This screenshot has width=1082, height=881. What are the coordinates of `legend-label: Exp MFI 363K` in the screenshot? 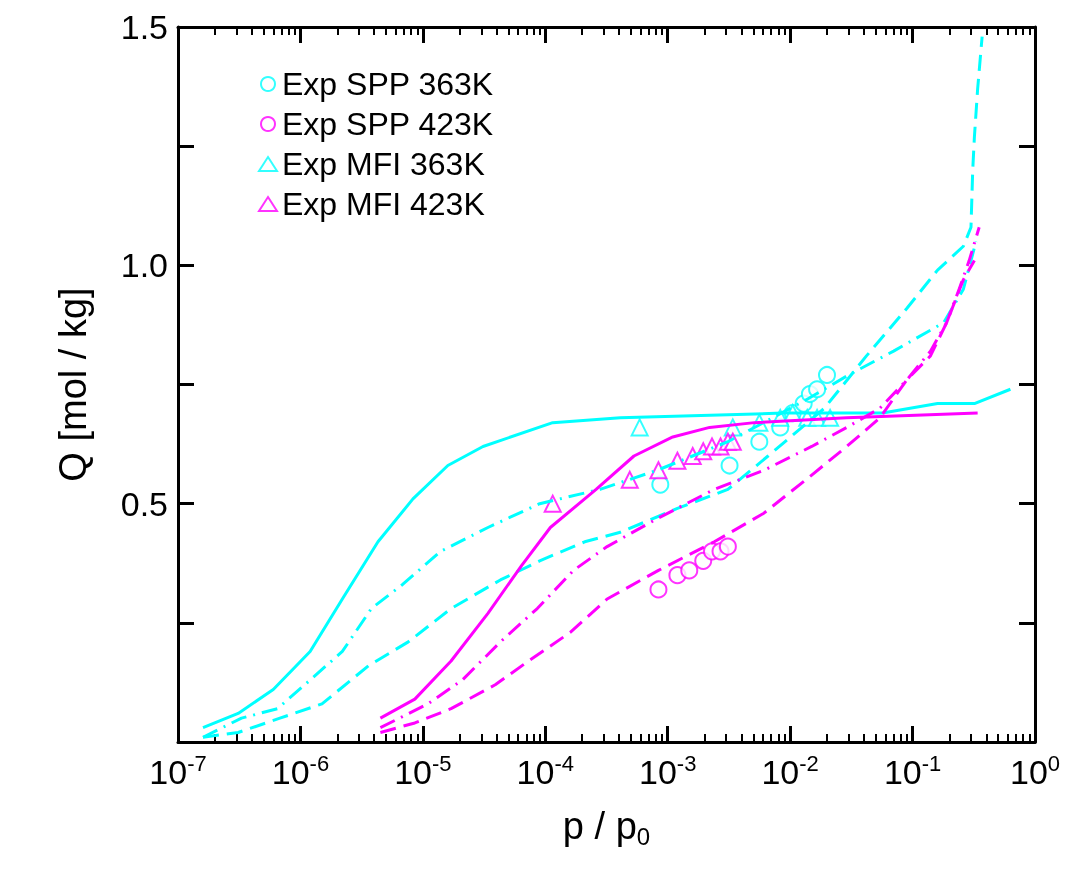 It's located at (383, 164).